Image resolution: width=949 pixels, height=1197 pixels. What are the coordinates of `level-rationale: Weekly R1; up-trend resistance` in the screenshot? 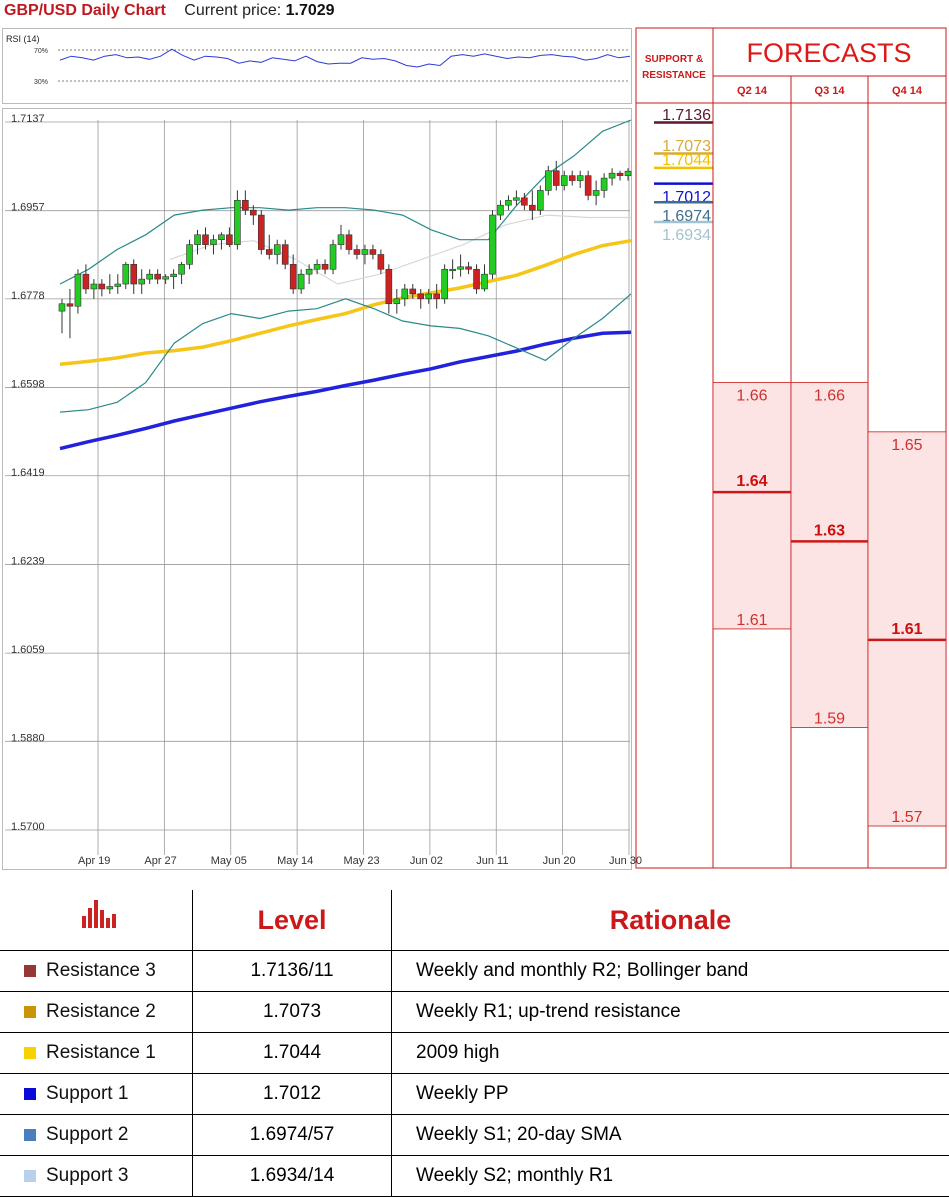 It's located at (670, 1012).